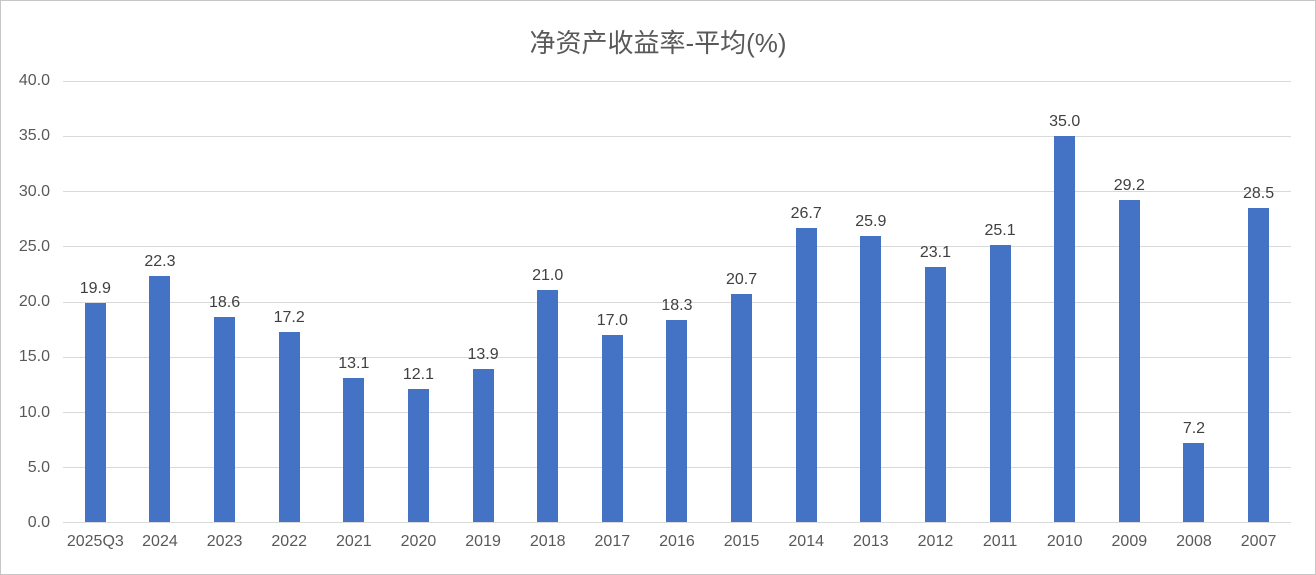 This screenshot has width=1316, height=575. Describe the element at coordinates (1259, 364) in the screenshot. I see `bar-2007` at that location.